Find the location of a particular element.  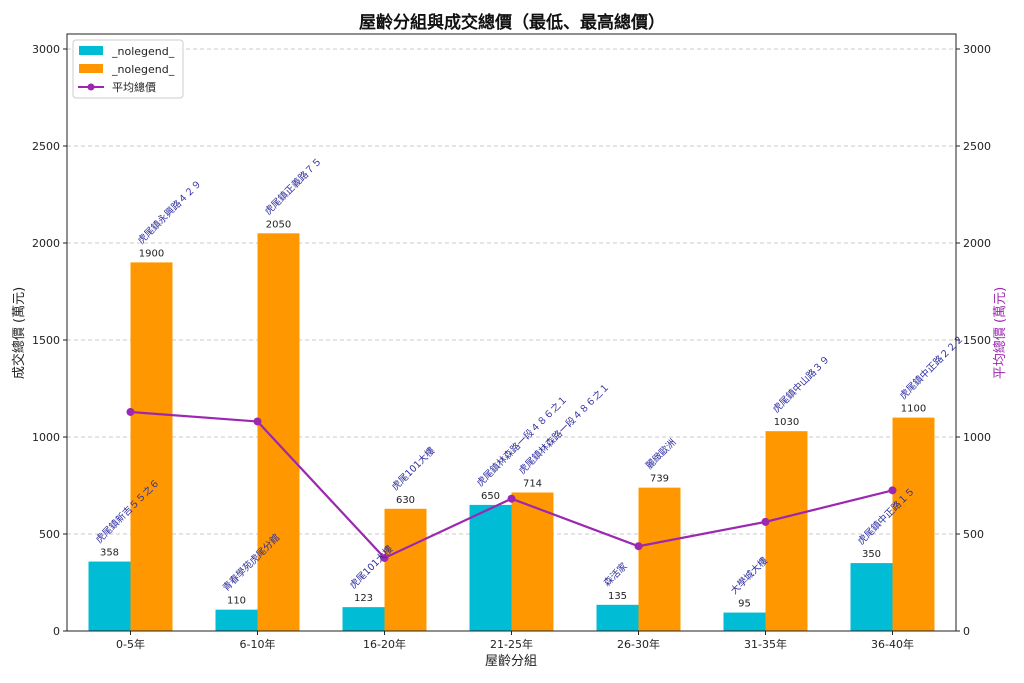

bar-annotation: 大學城大樓 is located at coordinates (749, 575).